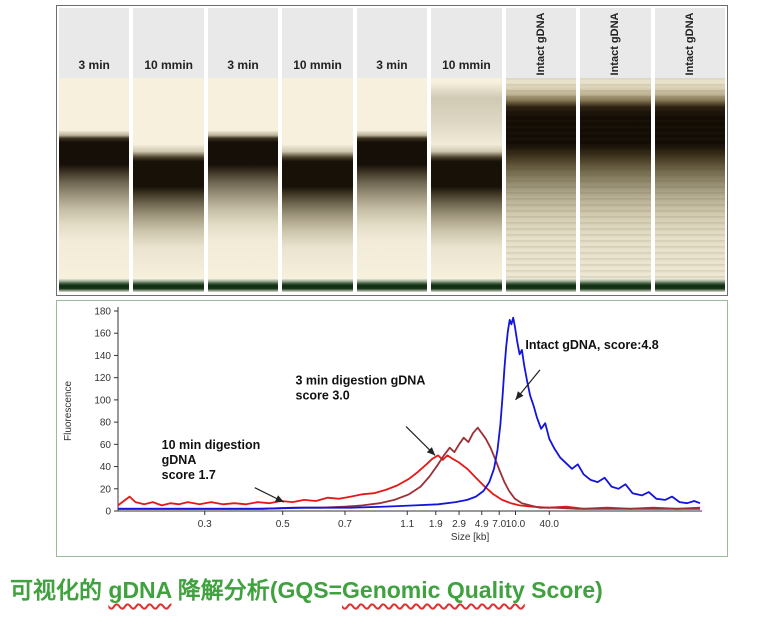 The image size is (758, 627). What do you see at coordinates (106, 423) in the screenshot?
I see `y-tick-label: 80` at bounding box center [106, 423].